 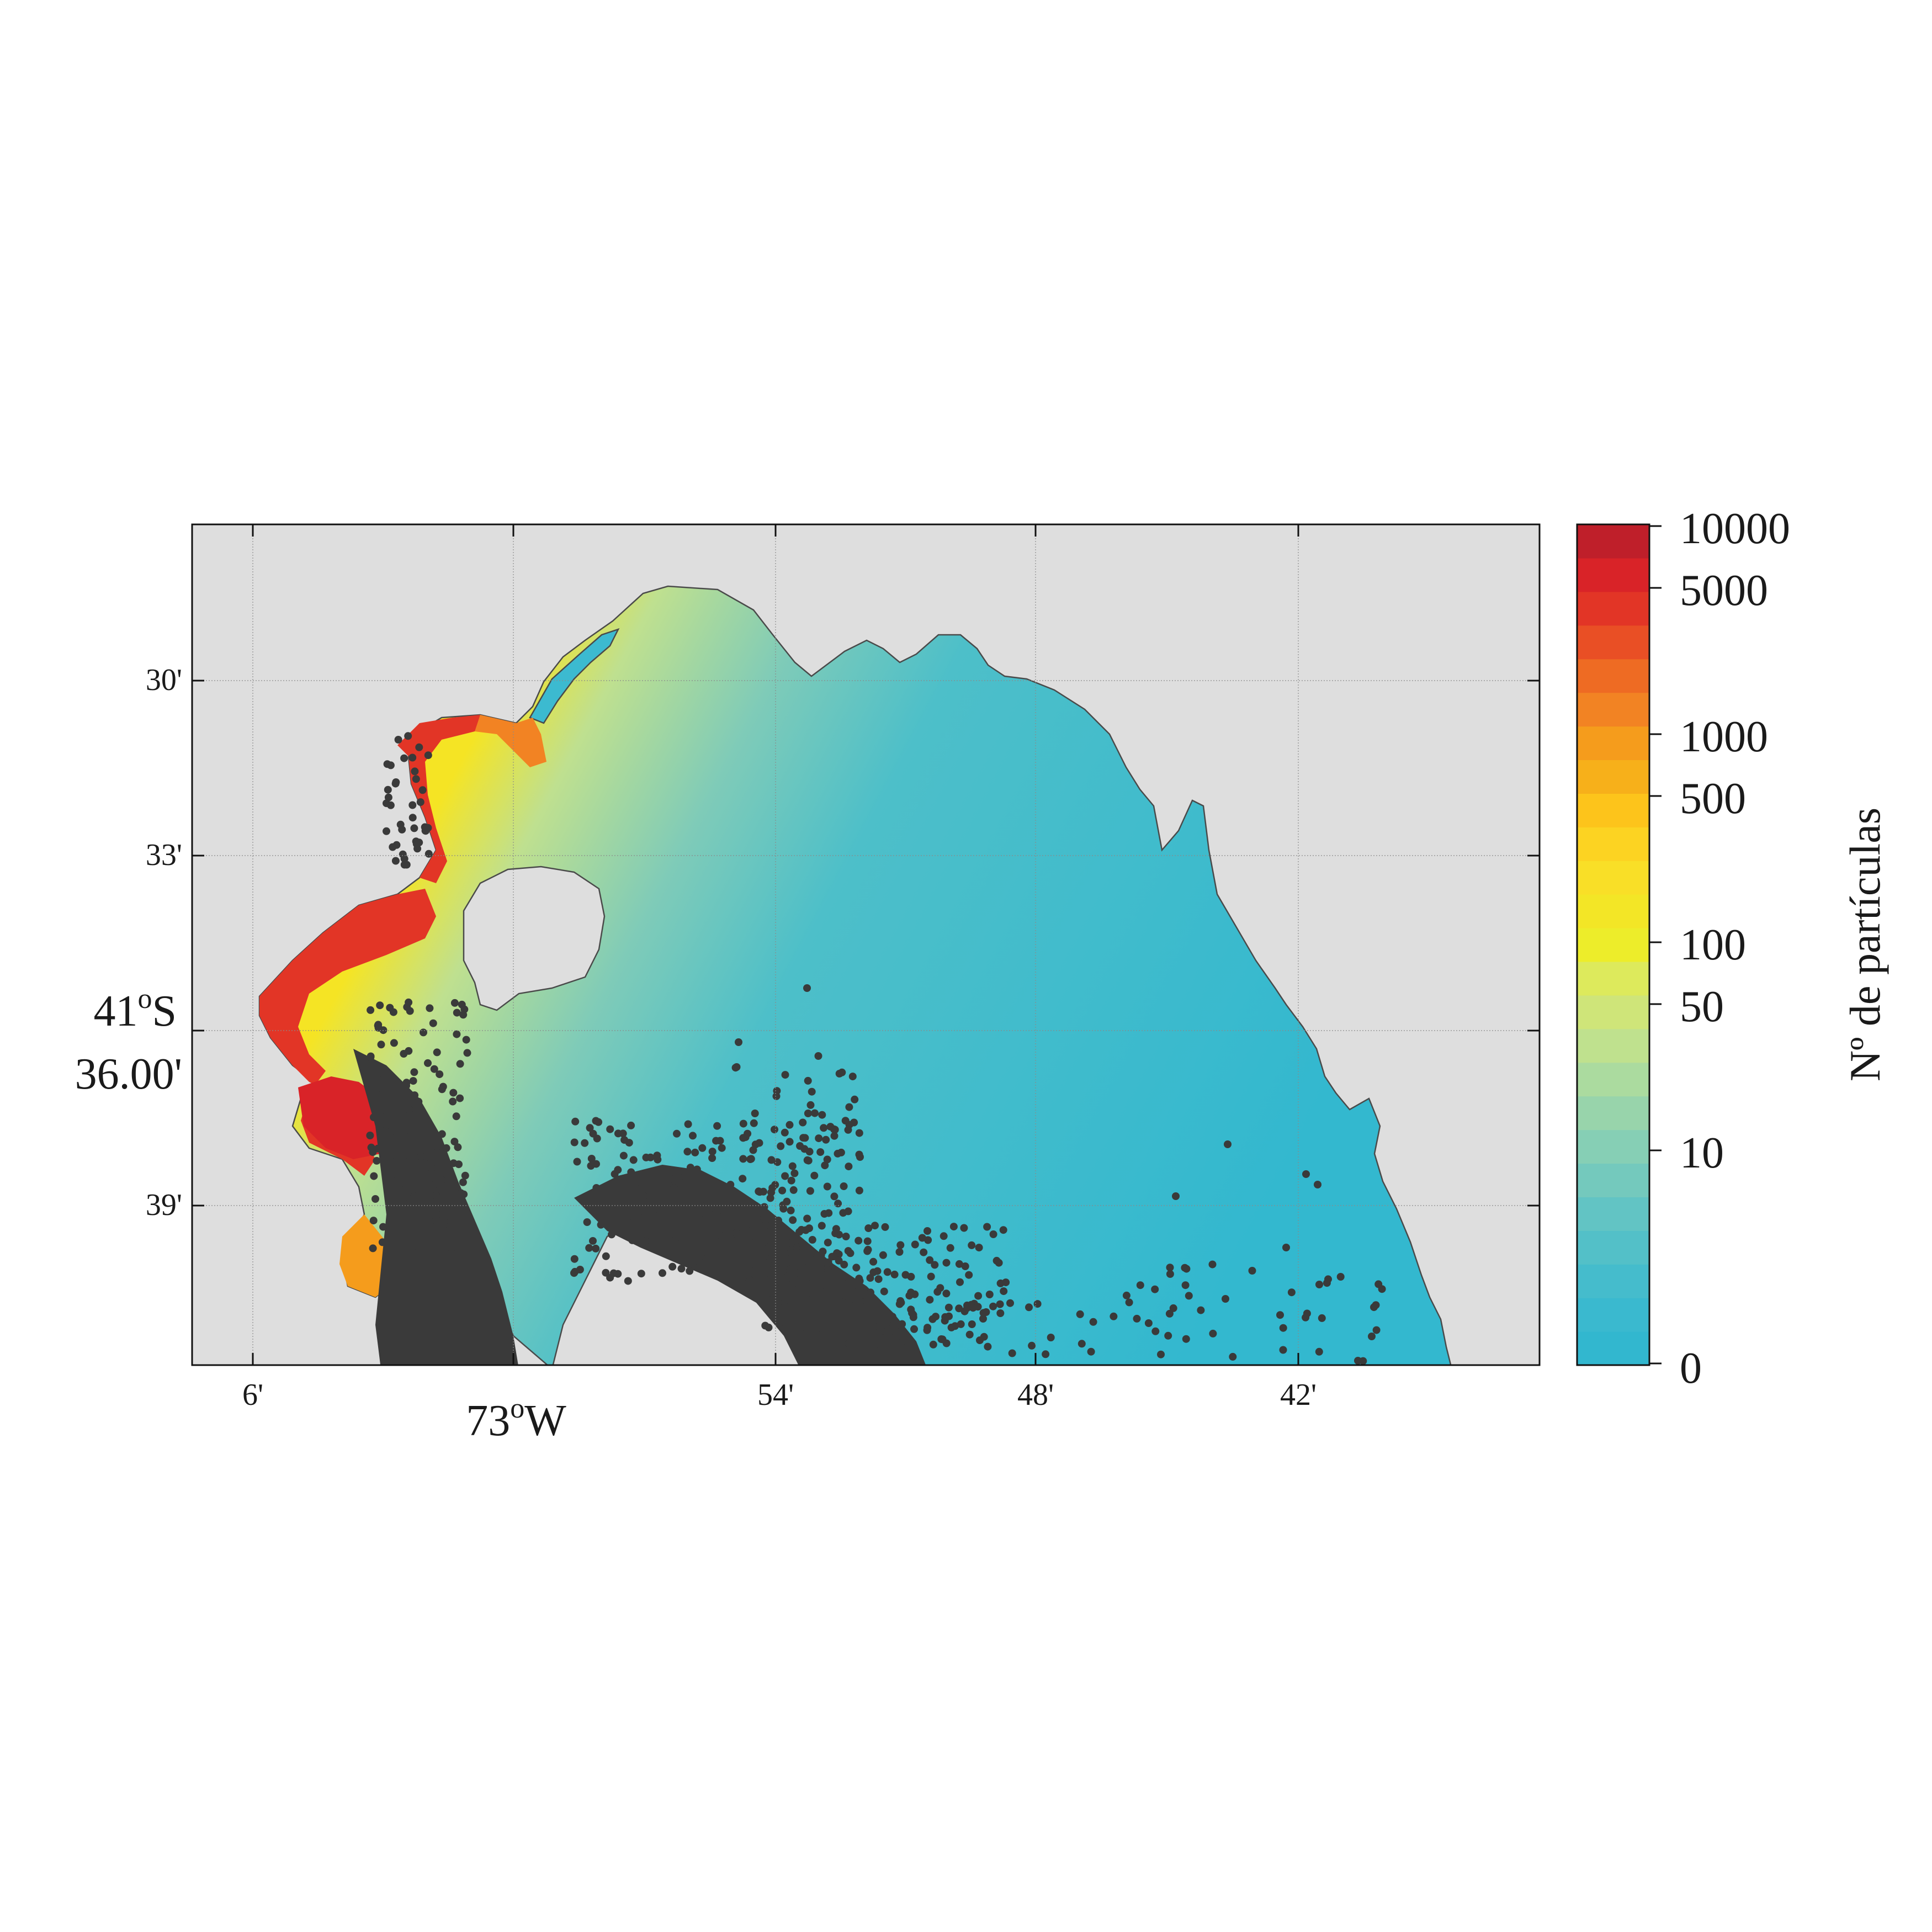 I want to click on coastal-band-north-red, so click(x=447, y=799).